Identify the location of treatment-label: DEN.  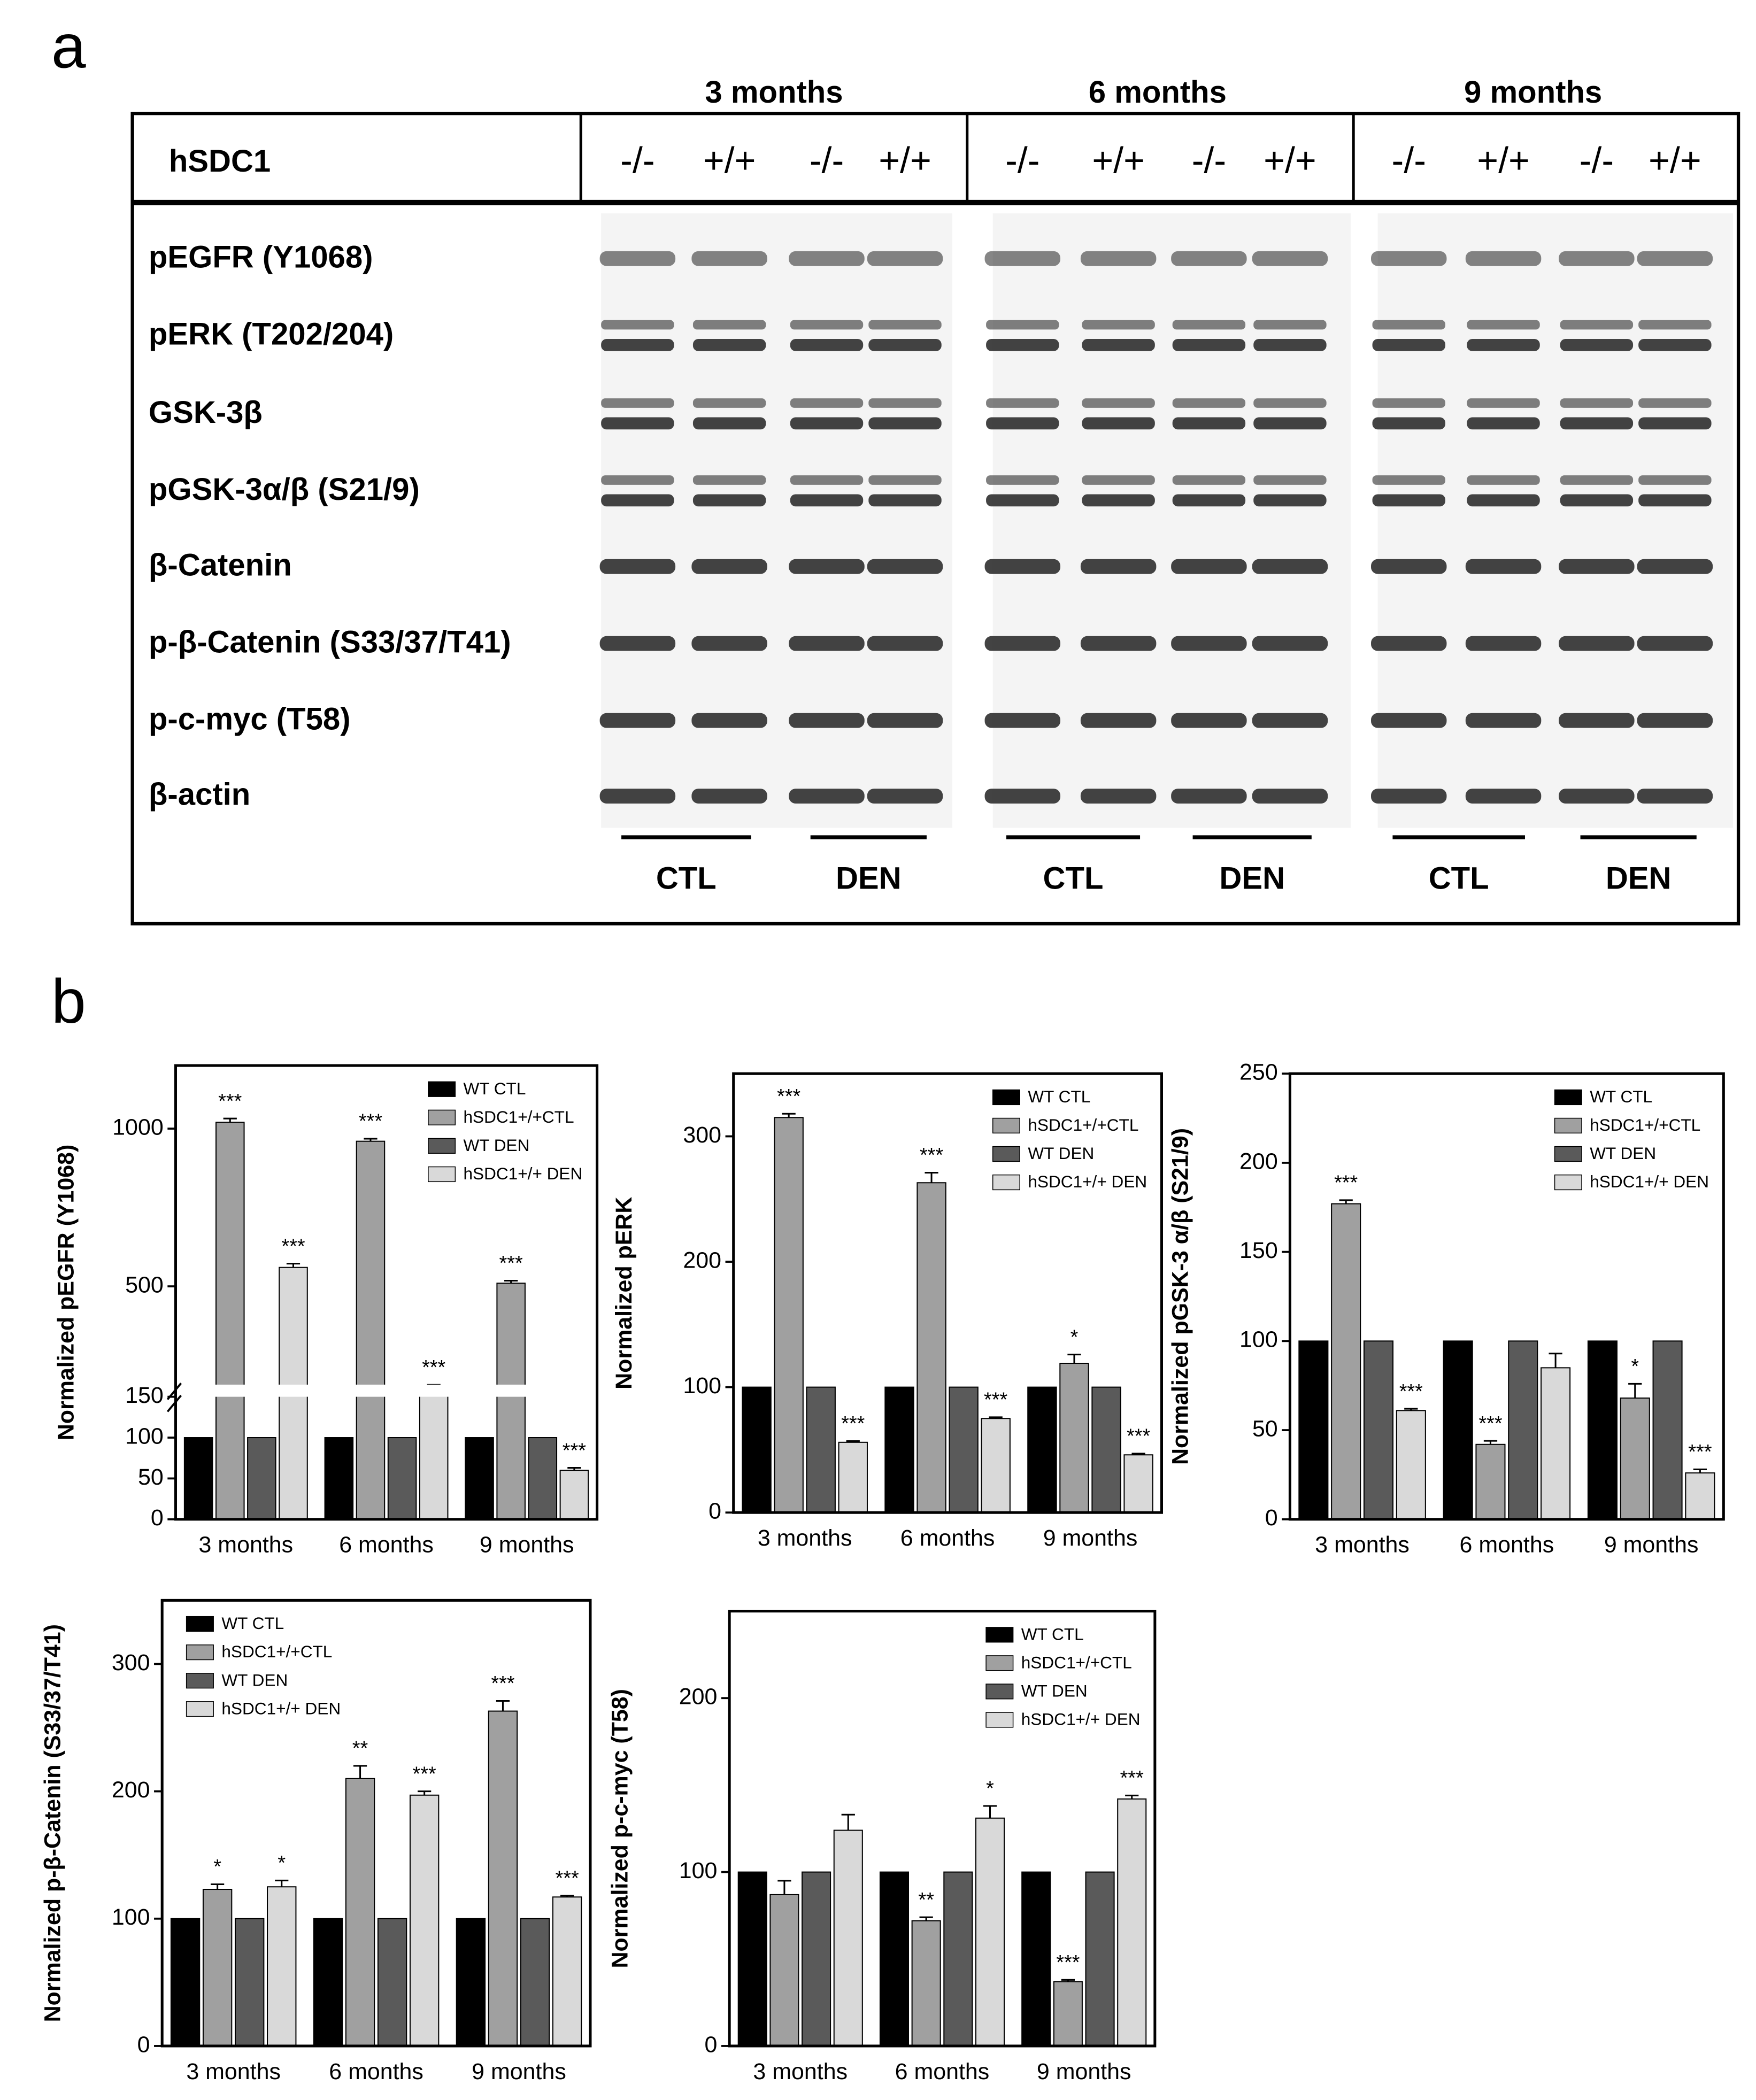
(869, 878).